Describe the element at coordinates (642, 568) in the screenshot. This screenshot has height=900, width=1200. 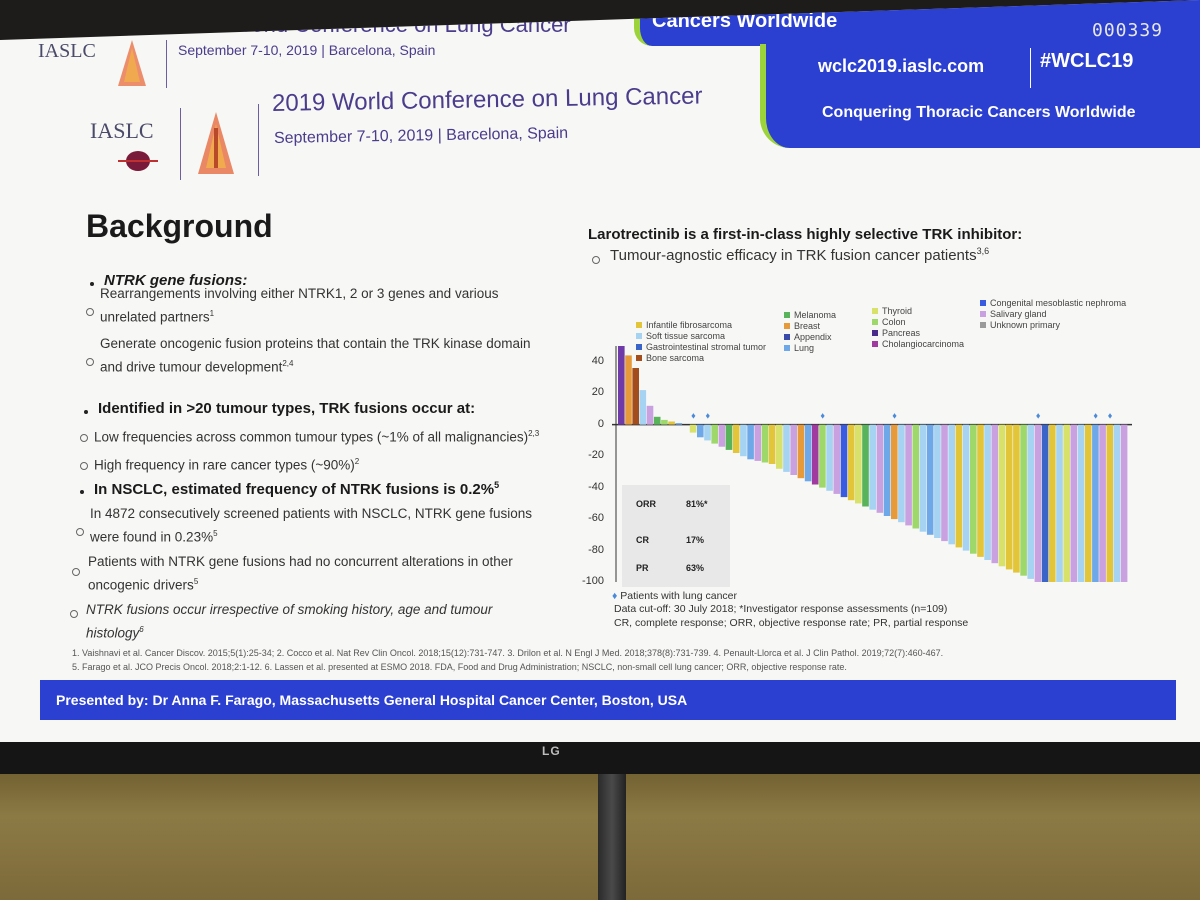
I see `stat-pr-label: PR` at that location.